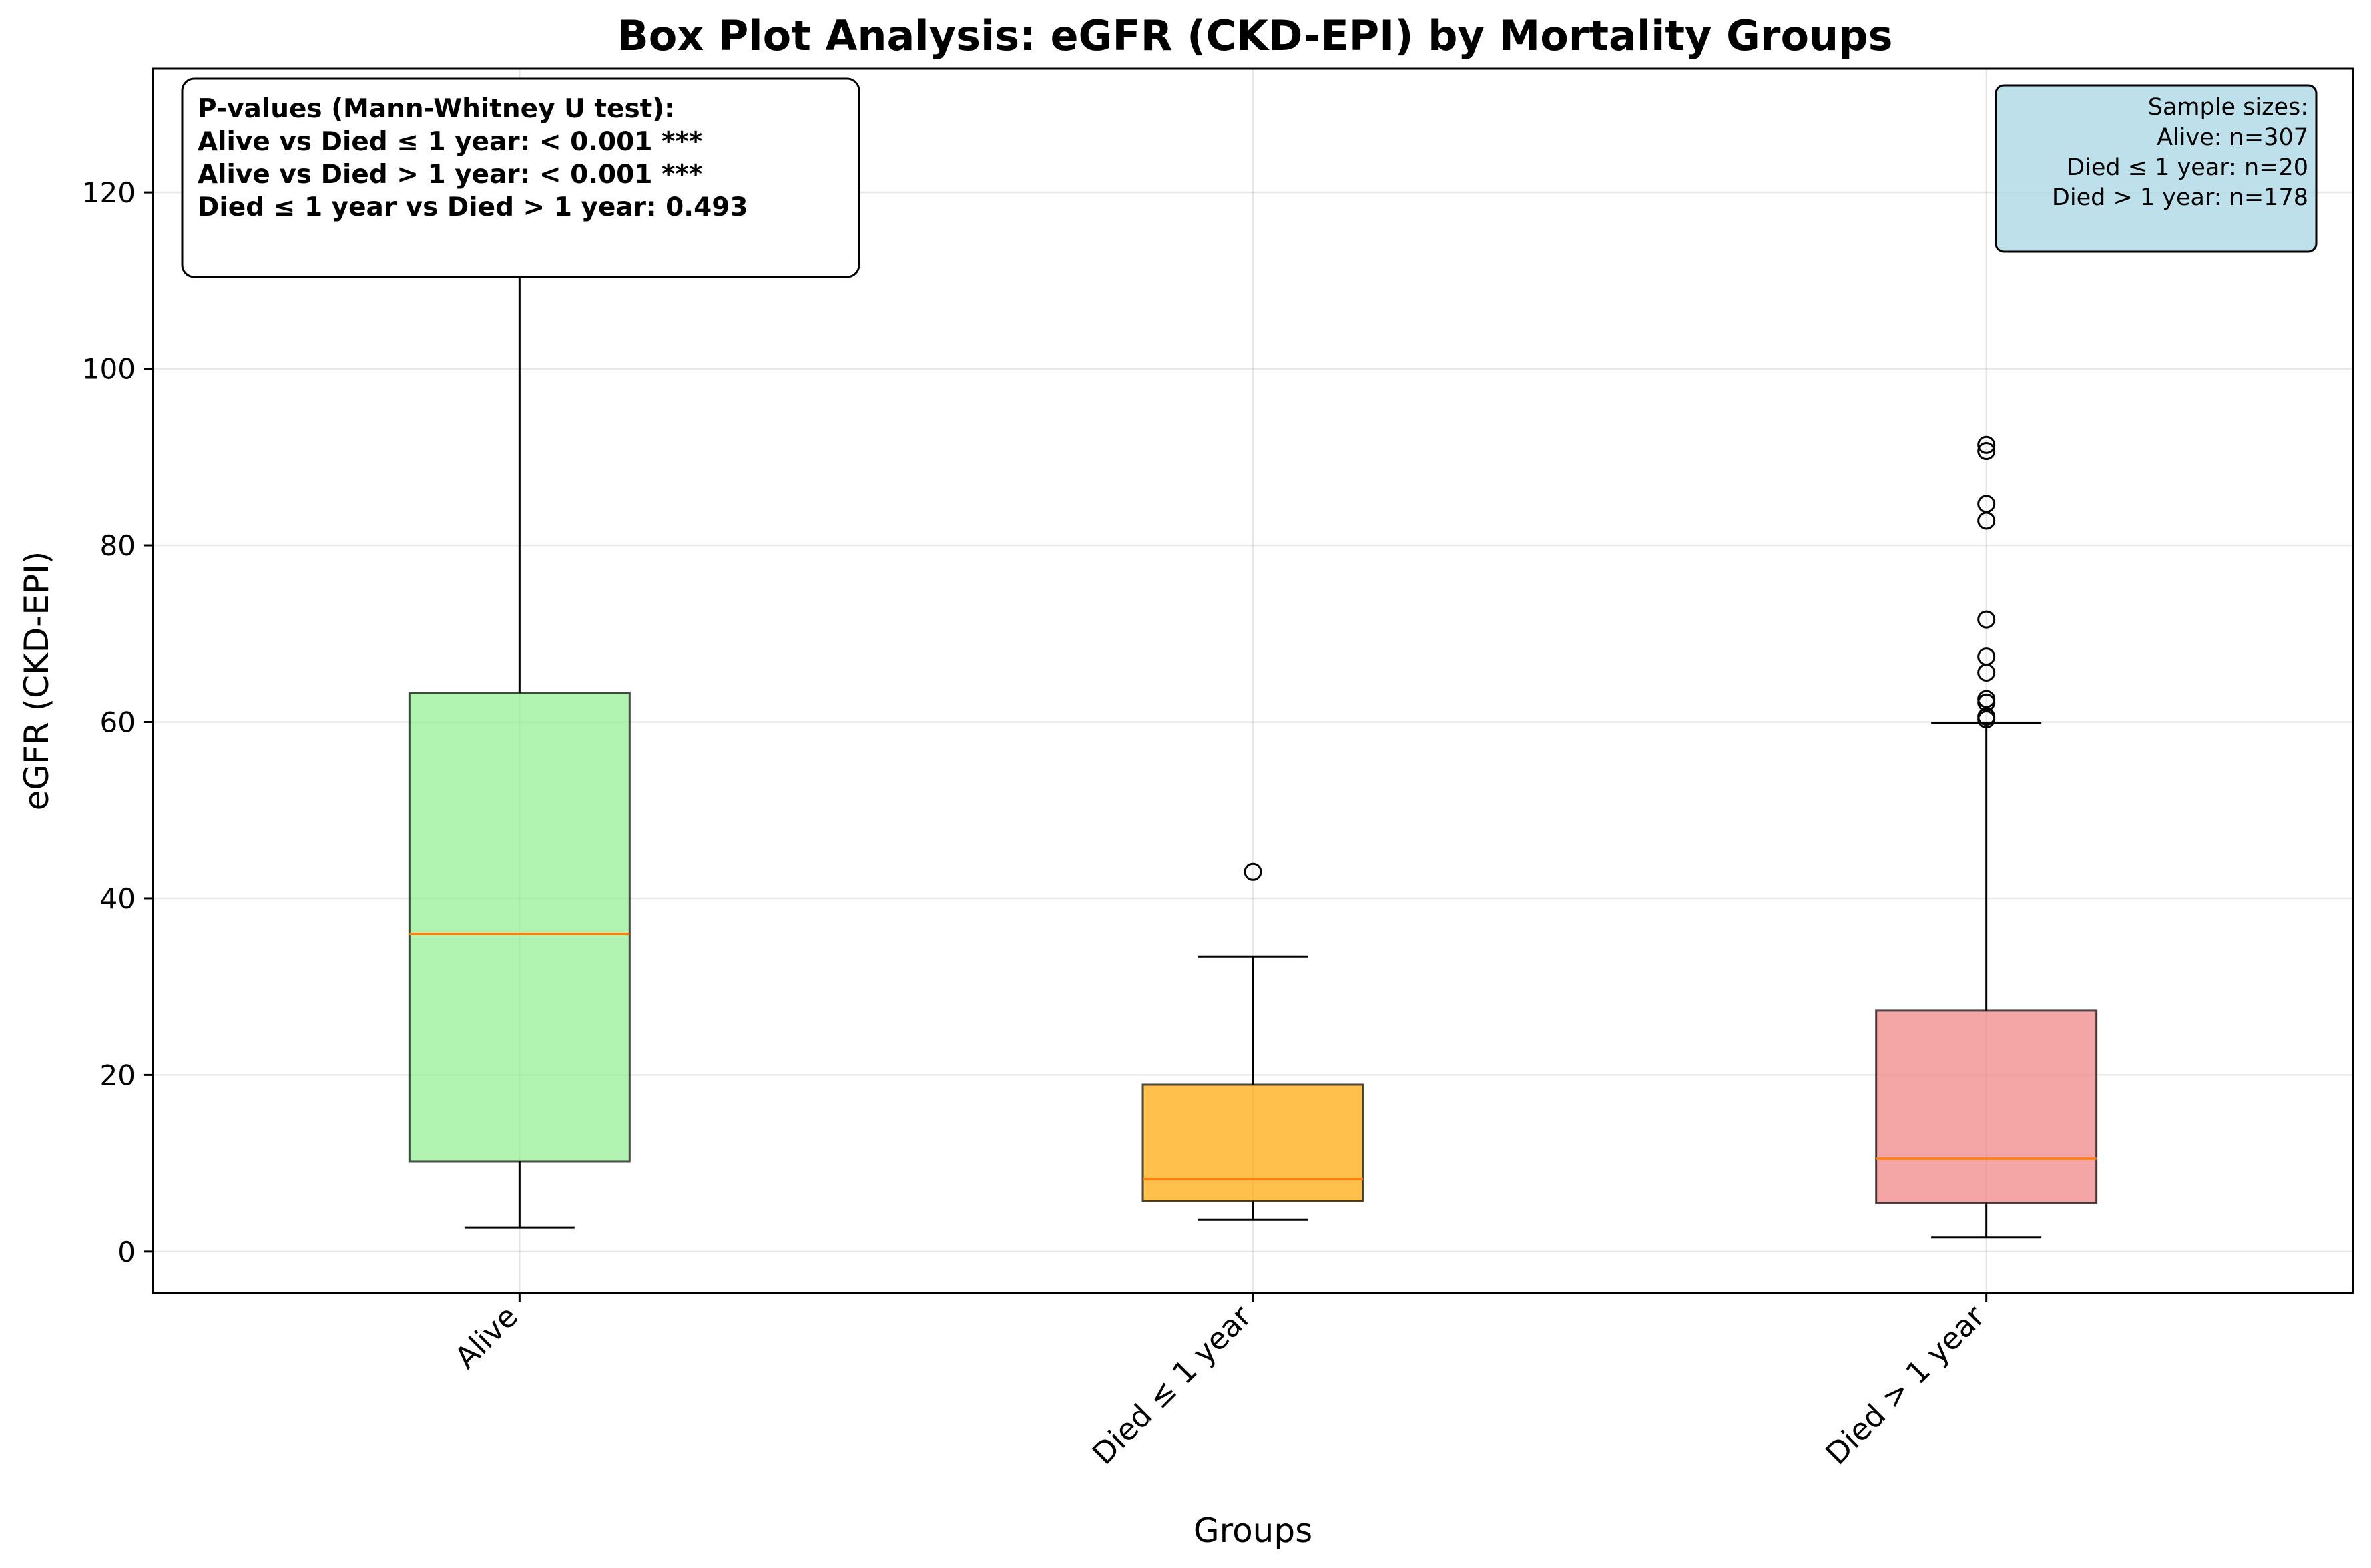 This screenshot has width=2371, height=1568. Describe the element at coordinates (127, 1252) in the screenshot. I see `y-tick-label: 0` at that location.